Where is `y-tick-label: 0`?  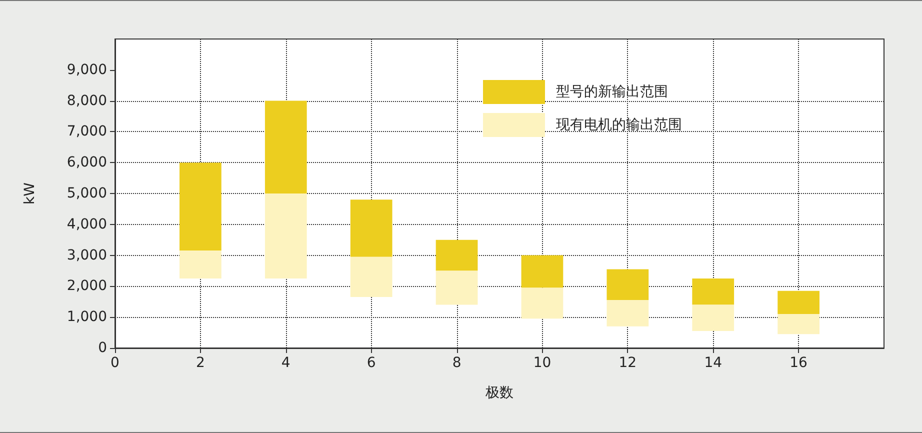
y-tick-label: 0 is located at coordinates (102, 348).